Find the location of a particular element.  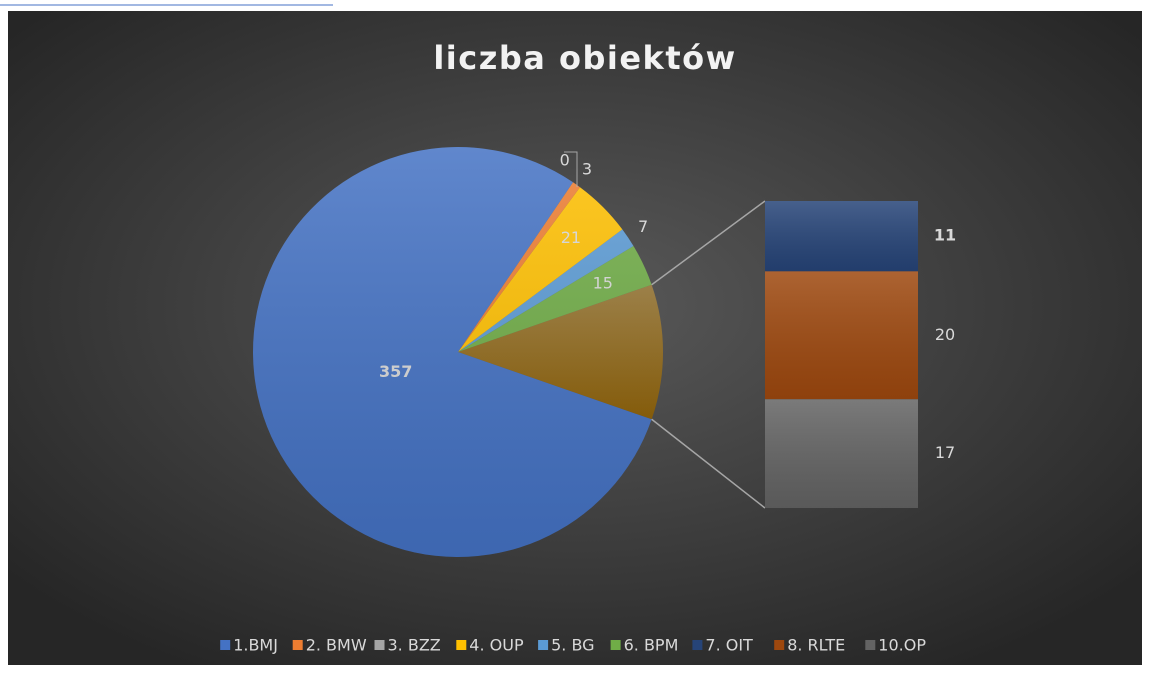

legend-label: 8. RLTE is located at coordinates (816, 645).